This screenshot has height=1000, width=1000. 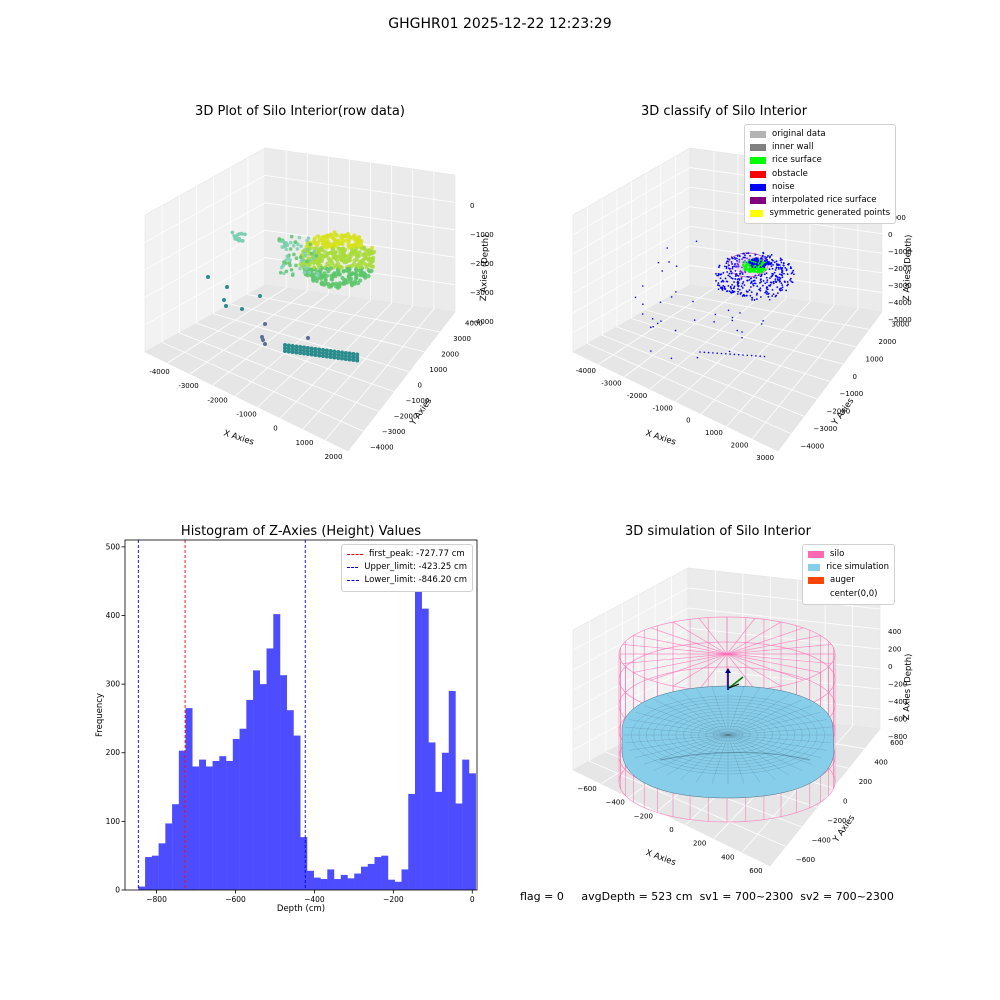 What do you see at coordinates (699, 844) in the screenshot?
I see `p4-x-tick-label: 200` at bounding box center [699, 844].